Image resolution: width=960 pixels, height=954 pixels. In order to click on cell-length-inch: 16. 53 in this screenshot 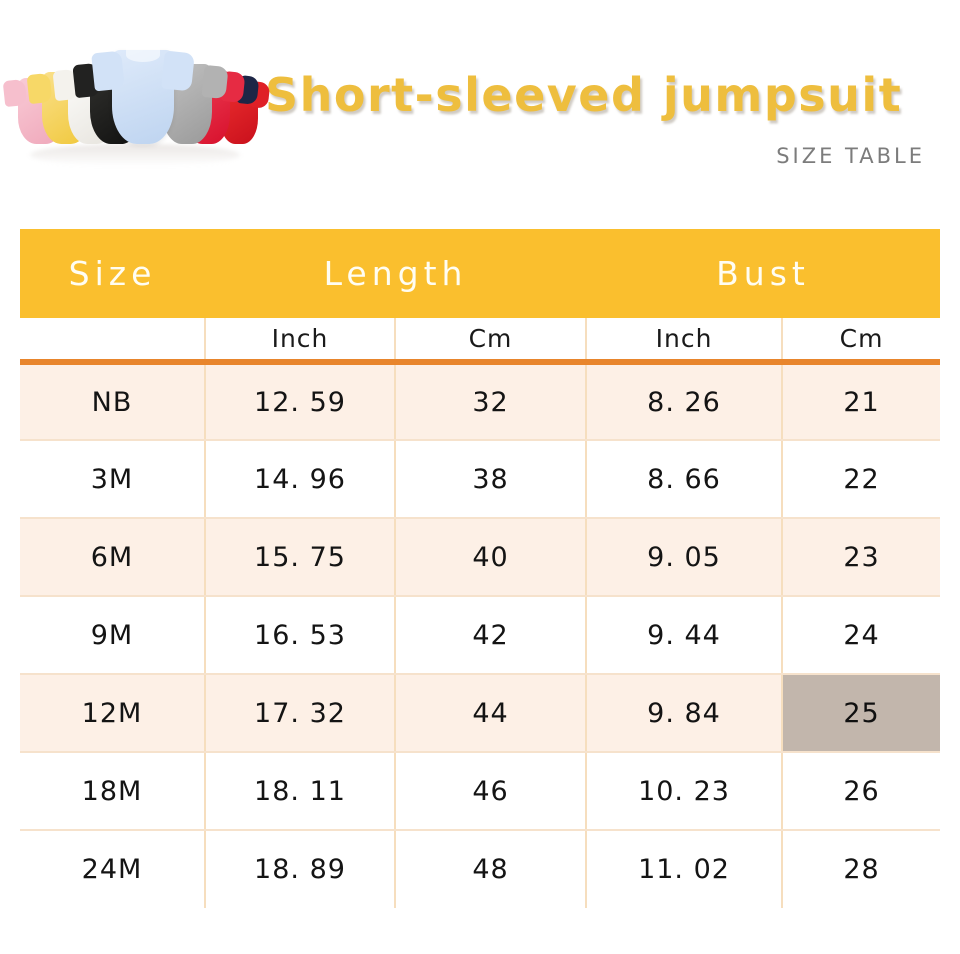, I will do `click(300, 635)`.